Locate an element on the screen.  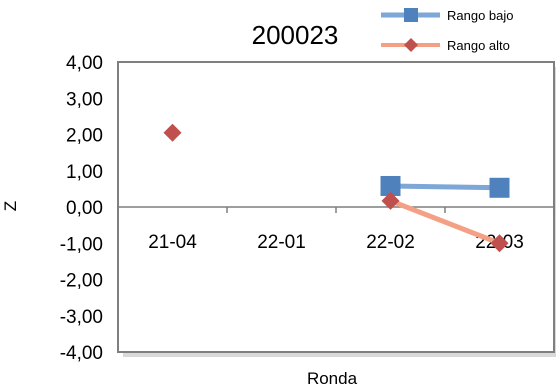
y-tick-label: -4,00 is located at coordinates (81, 353).